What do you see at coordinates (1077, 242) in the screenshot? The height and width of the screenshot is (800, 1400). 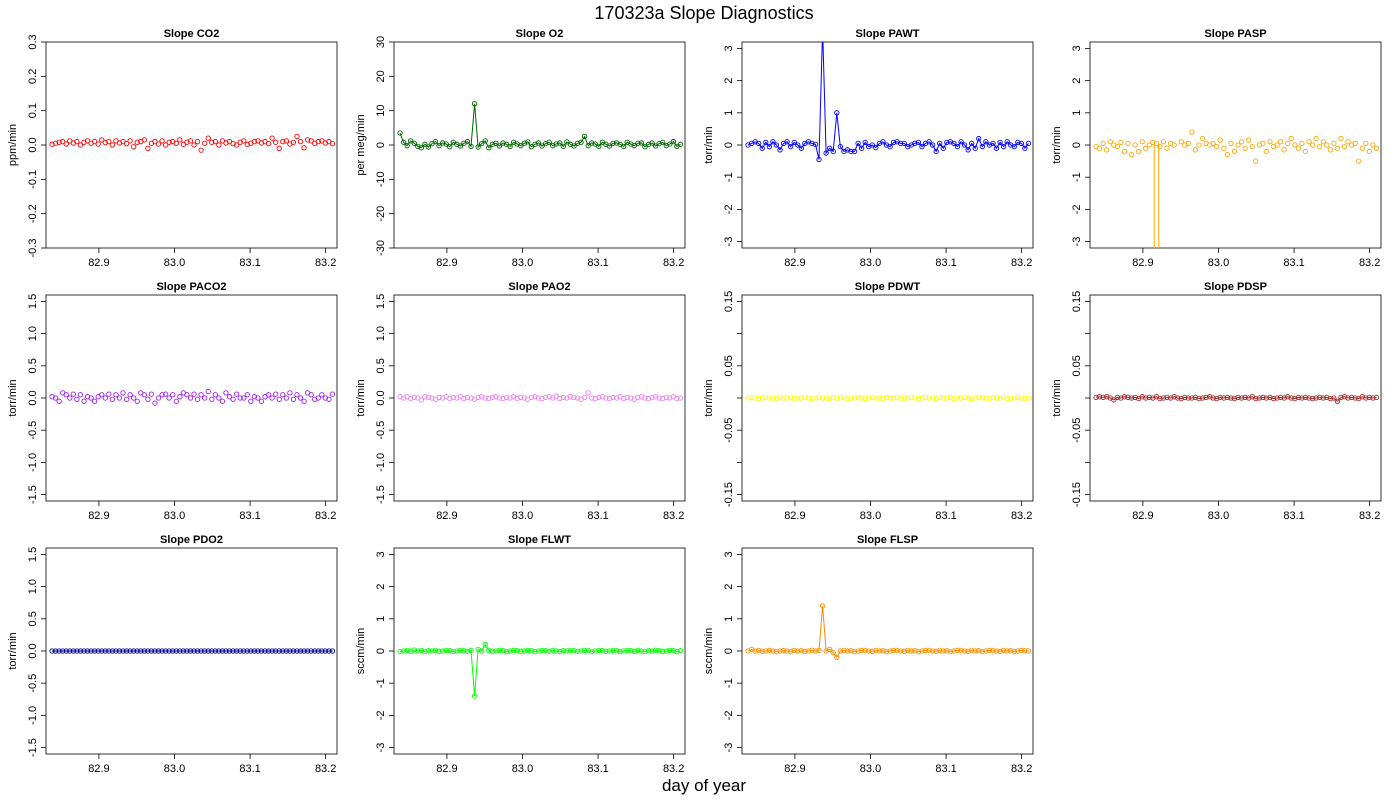 I see `y-tick-label: -3` at bounding box center [1077, 242].